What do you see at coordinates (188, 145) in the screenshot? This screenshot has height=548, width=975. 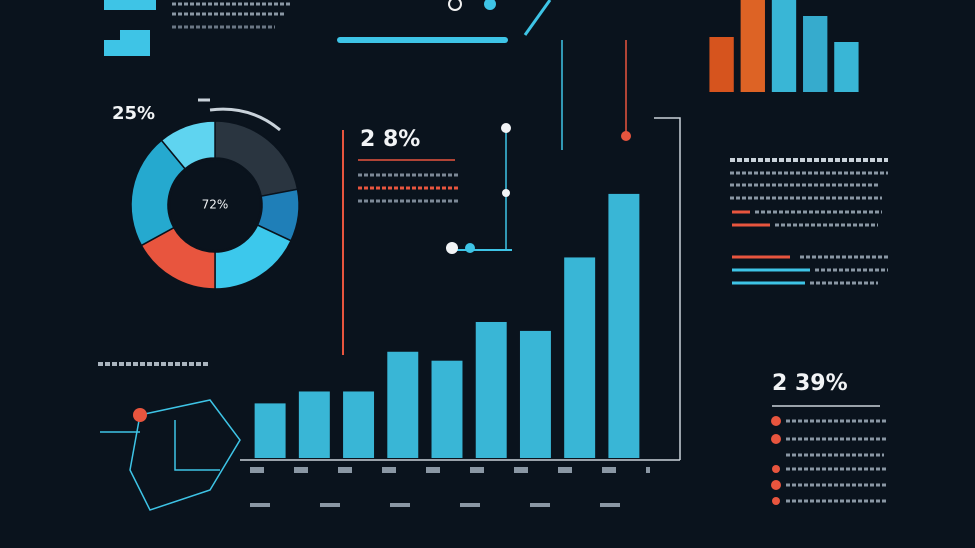 I see `donut-segment` at bounding box center [188, 145].